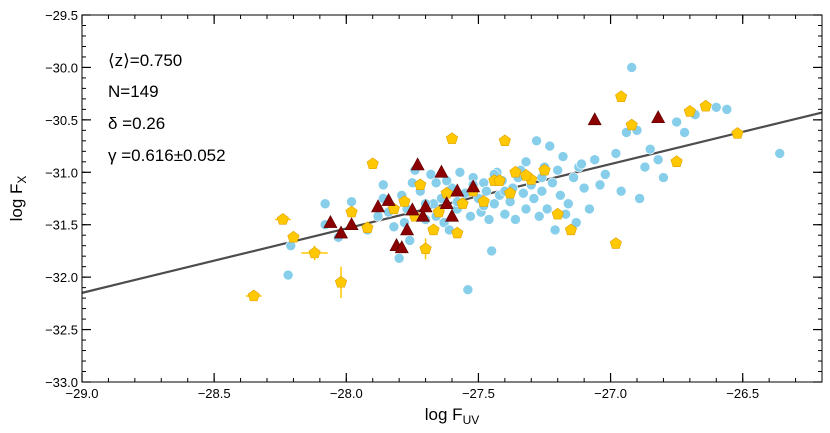 Image resolution: width=830 pixels, height=433 pixels. I want to click on x-axis-label: log FUV, so click(452, 416).